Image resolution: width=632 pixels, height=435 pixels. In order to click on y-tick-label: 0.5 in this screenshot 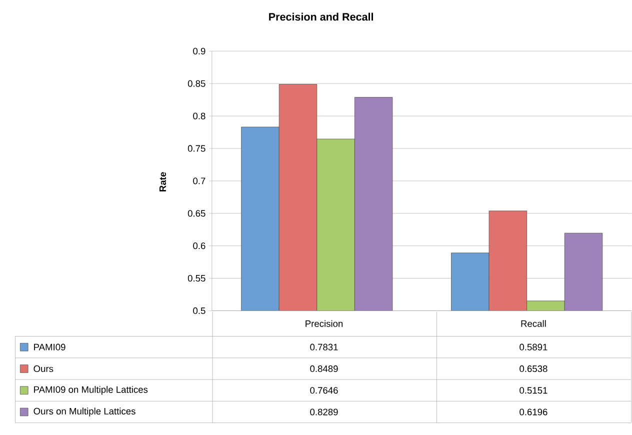, I will do `click(199, 311)`.